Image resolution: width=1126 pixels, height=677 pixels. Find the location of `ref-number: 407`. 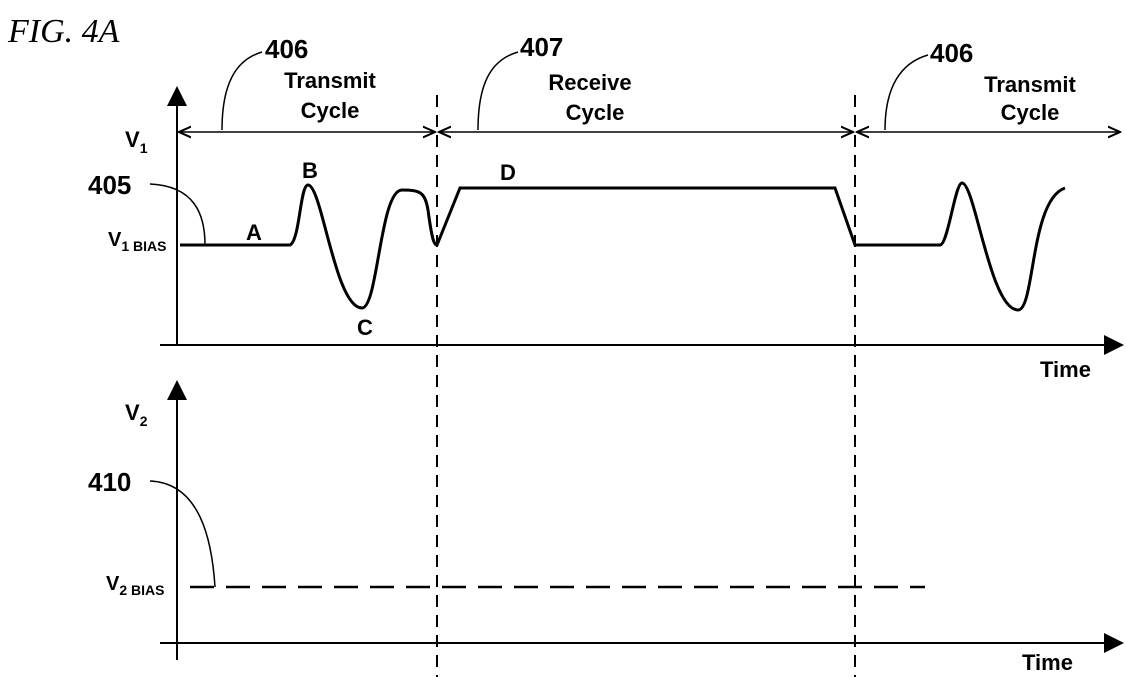

ref-number: 407 is located at coordinates (541, 47).